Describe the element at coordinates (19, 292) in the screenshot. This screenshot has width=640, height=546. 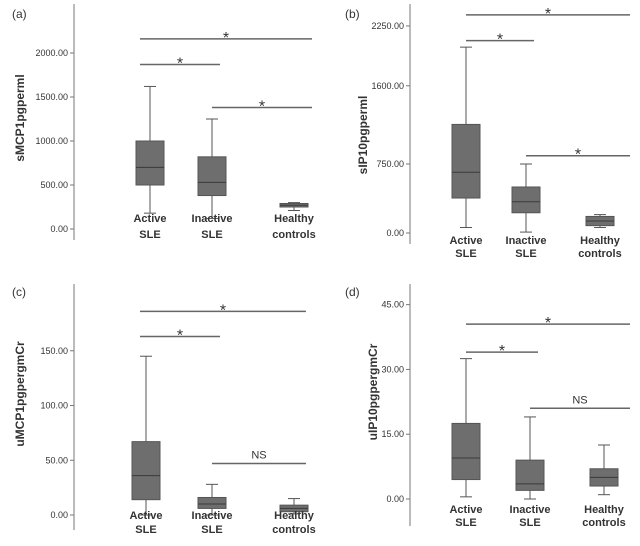
I see `panel-label: (c)` at that location.